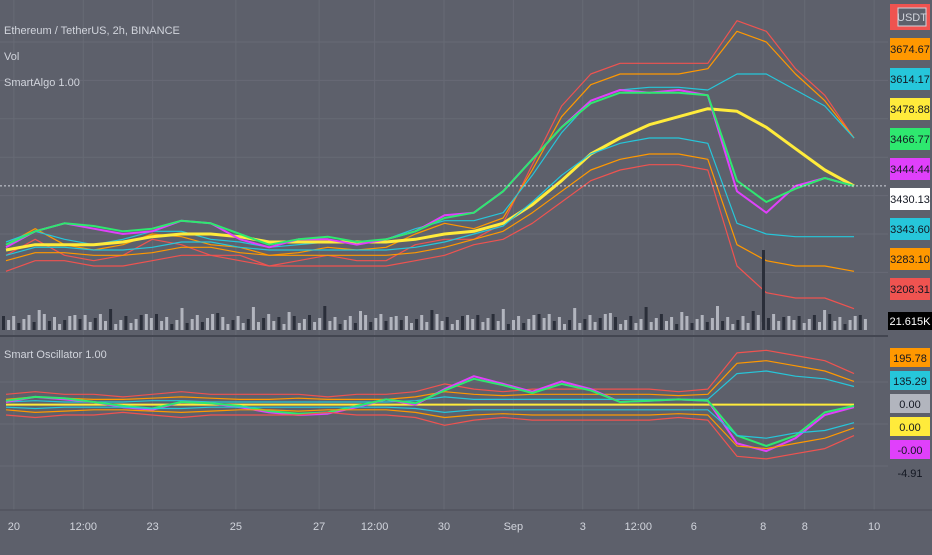 The image size is (932, 555). What do you see at coordinates (909, 428) in the screenshot?
I see `oscillator-label: 0.00` at bounding box center [909, 428].